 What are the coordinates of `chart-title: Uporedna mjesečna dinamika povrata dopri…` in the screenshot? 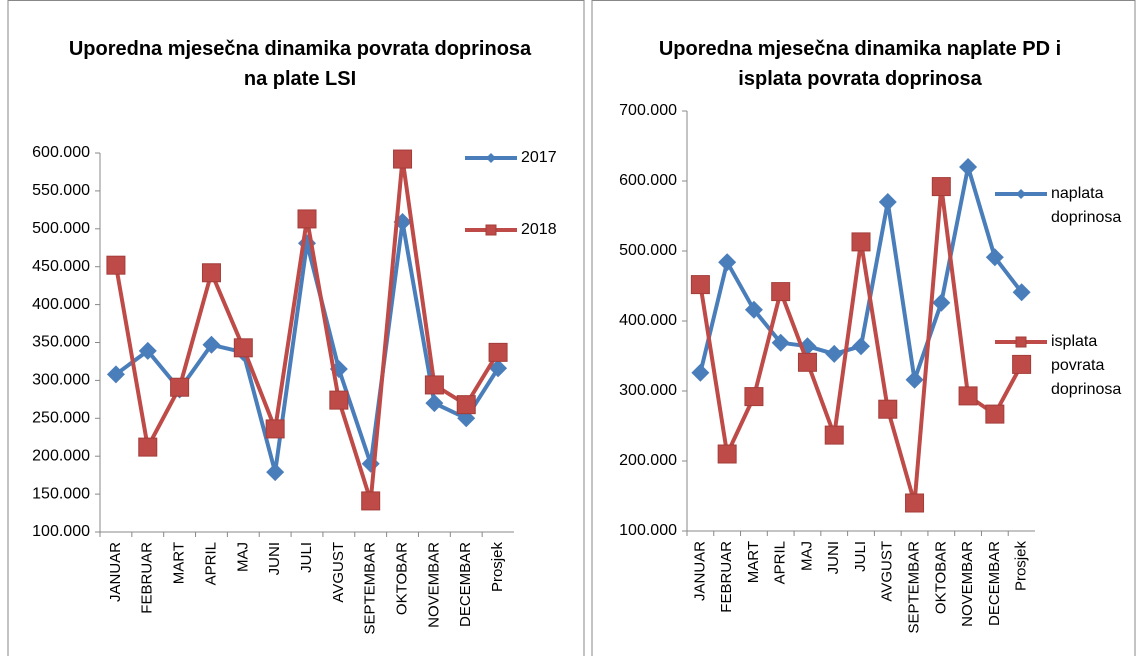 It's located at (300, 64).